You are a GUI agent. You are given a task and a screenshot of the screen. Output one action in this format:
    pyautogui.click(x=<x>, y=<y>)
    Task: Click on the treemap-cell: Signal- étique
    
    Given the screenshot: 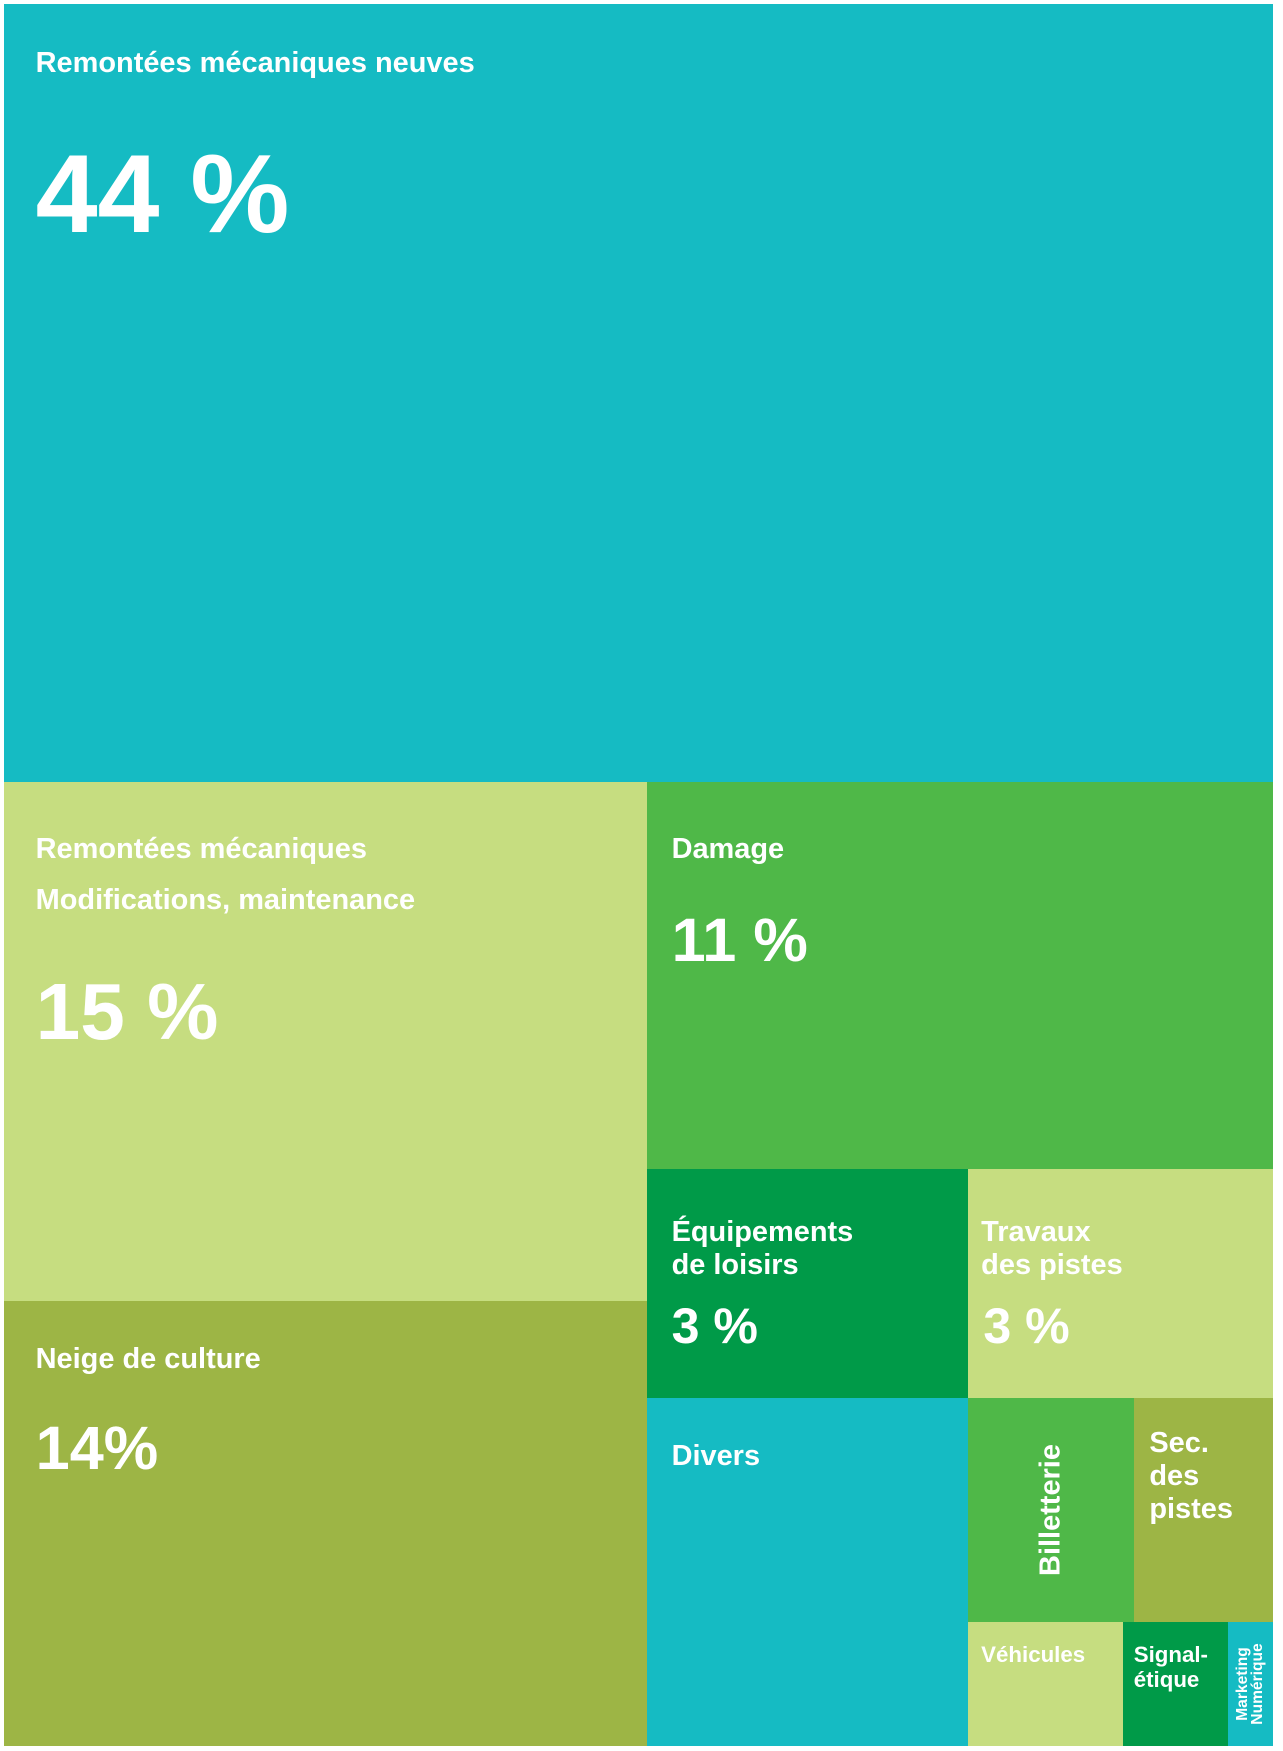 What is the action you would take?
    pyautogui.click(x=1175, y=1684)
    